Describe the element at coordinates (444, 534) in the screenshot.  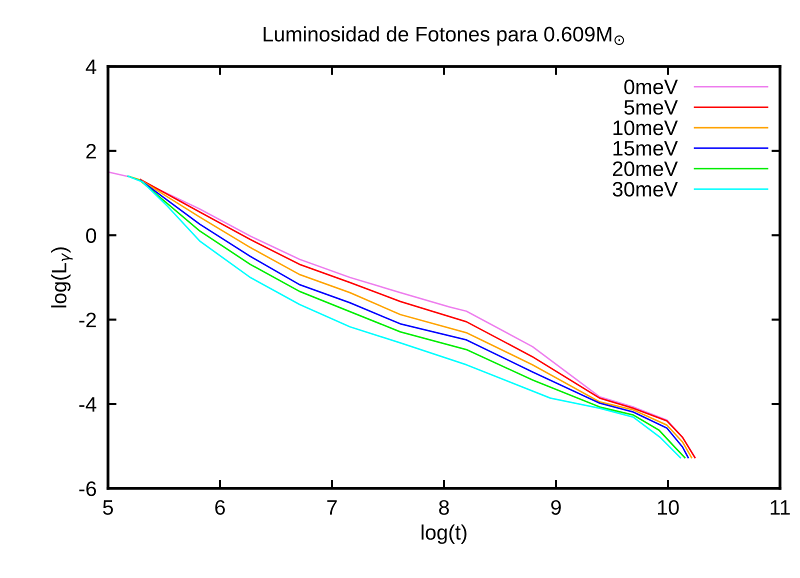
I see `x-axis-title: log(t)` at that location.